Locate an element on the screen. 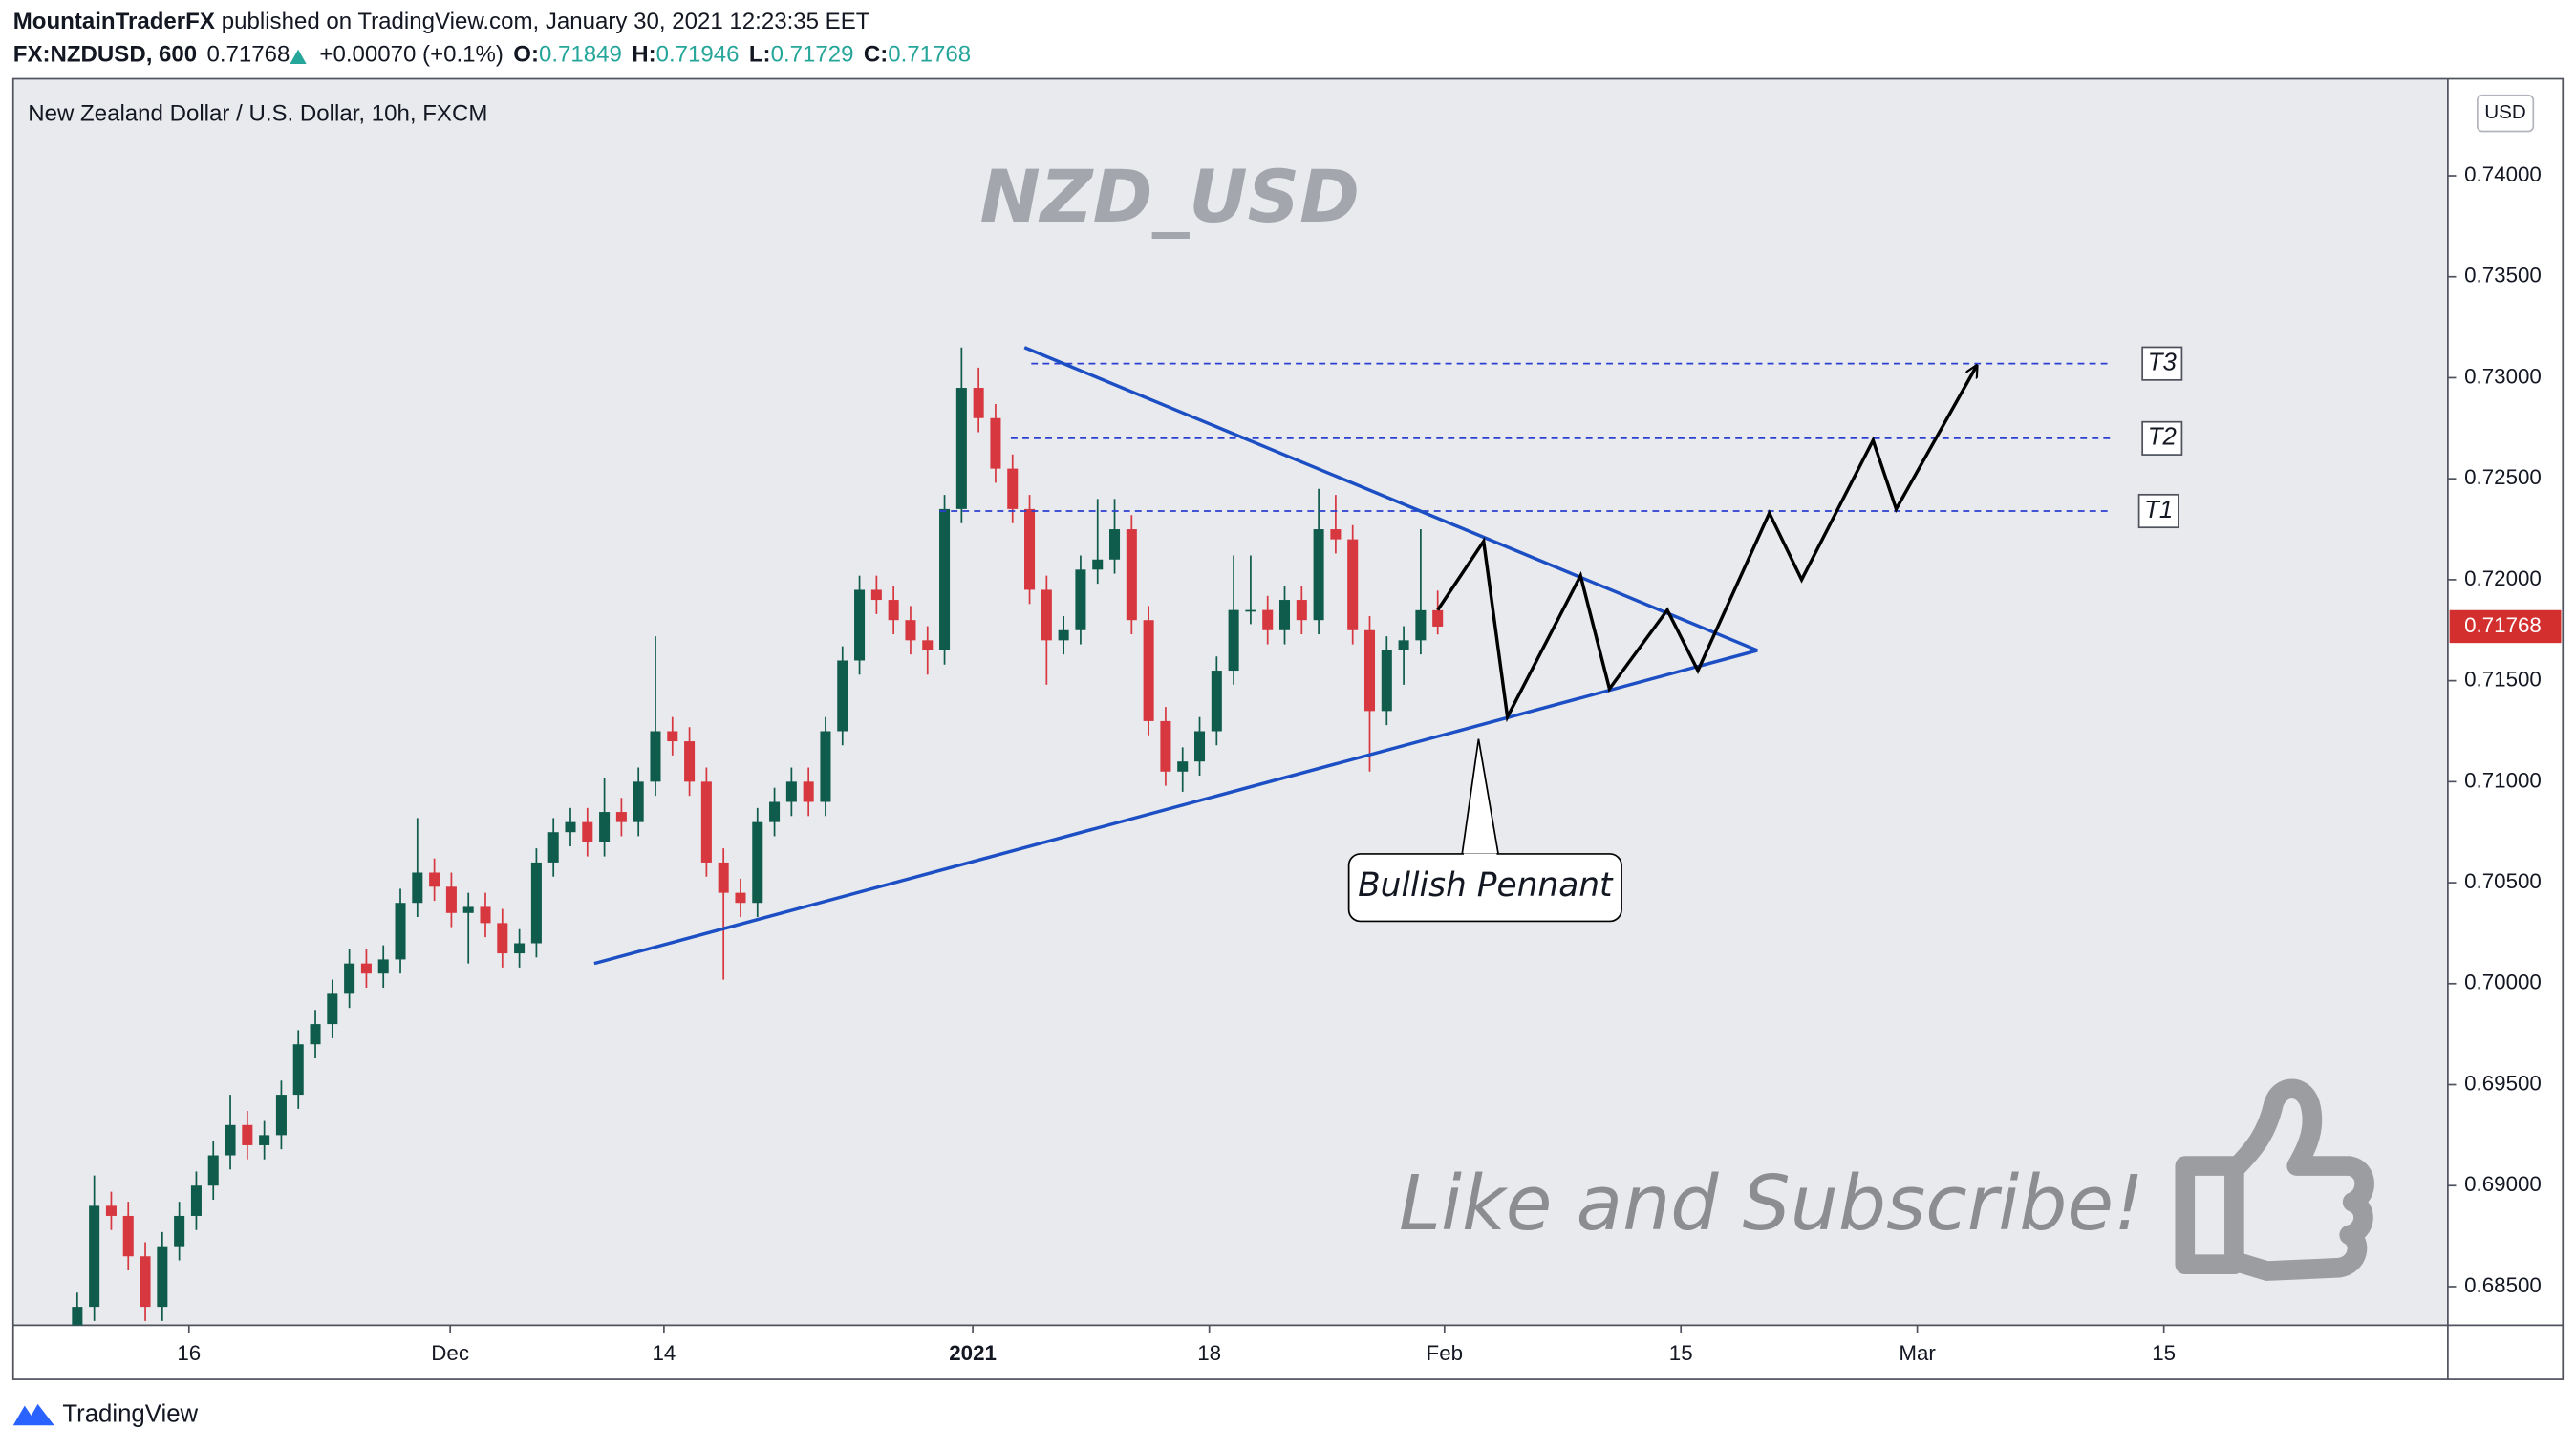 This screenshot has width=2576, height=1450. ohlc-value: 0.71849 is located at coordinates (580, 55).